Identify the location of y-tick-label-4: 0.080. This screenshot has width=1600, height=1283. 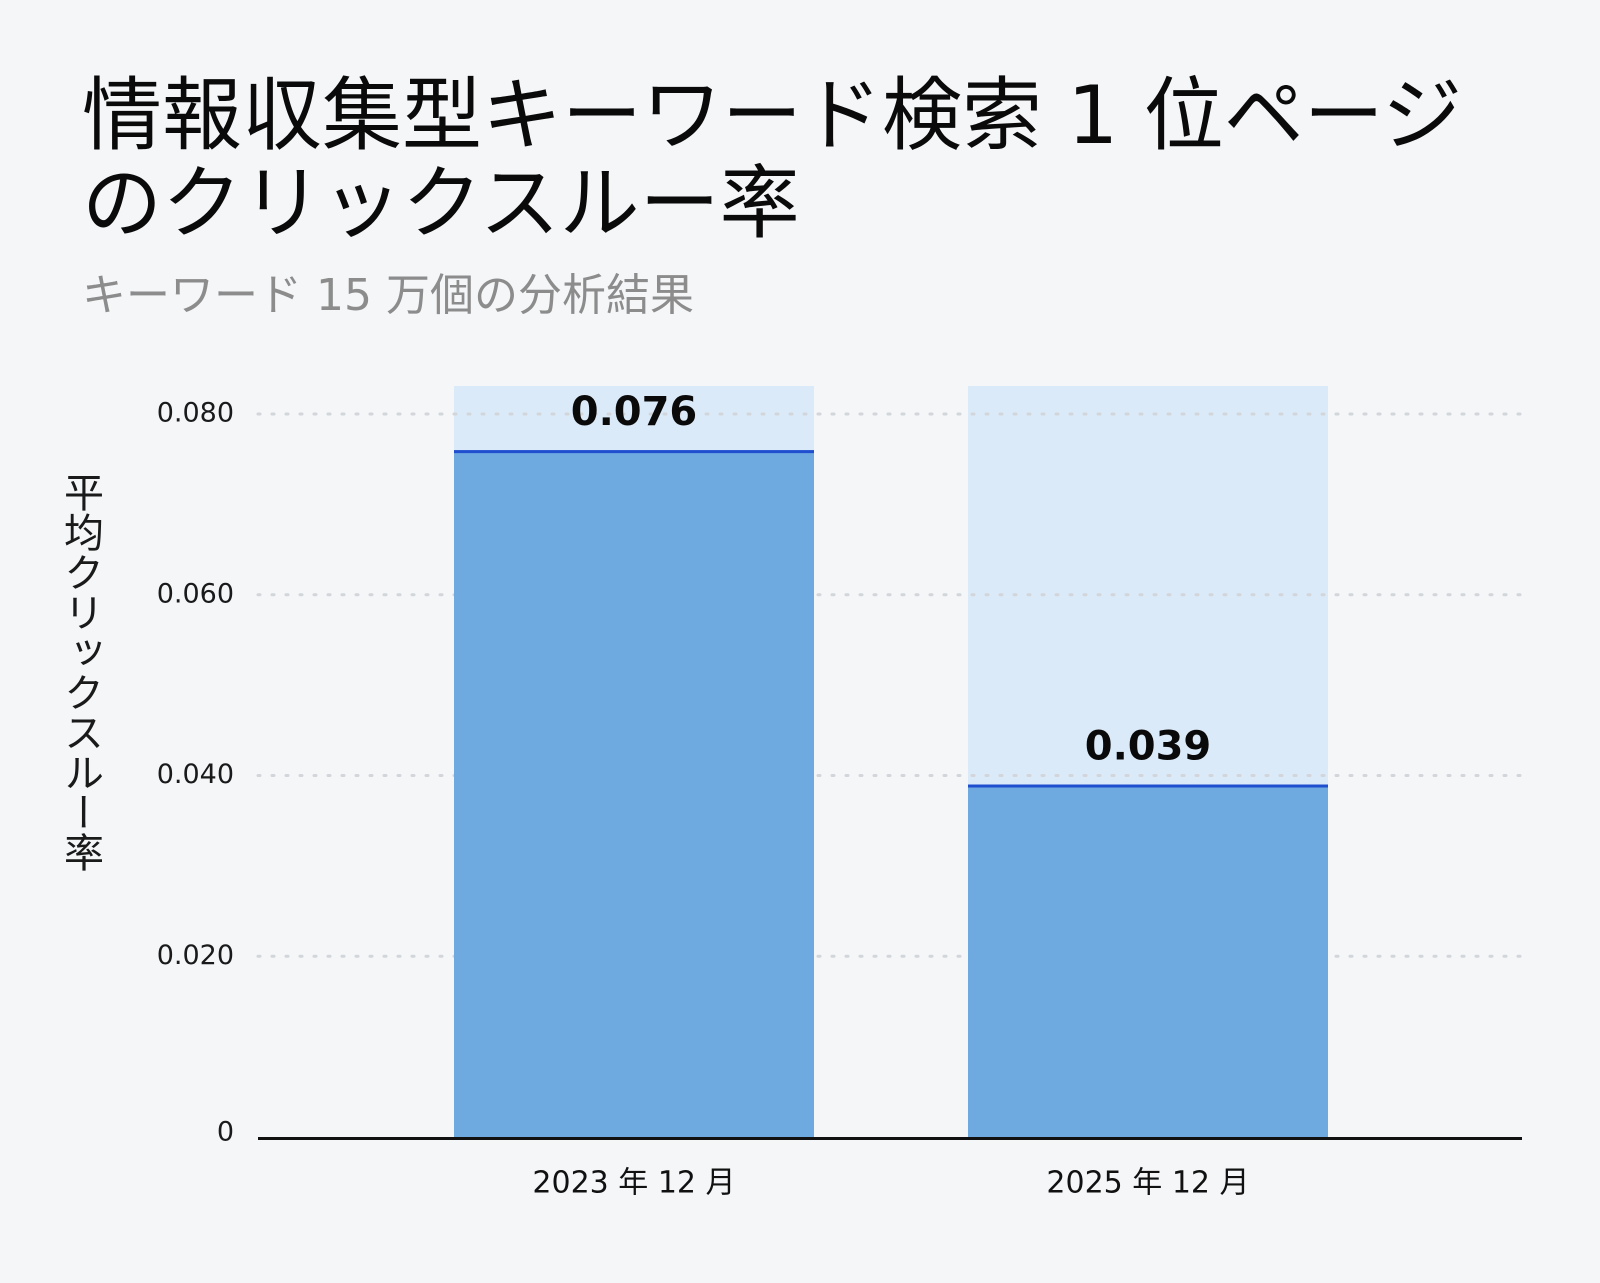
(195, 413).